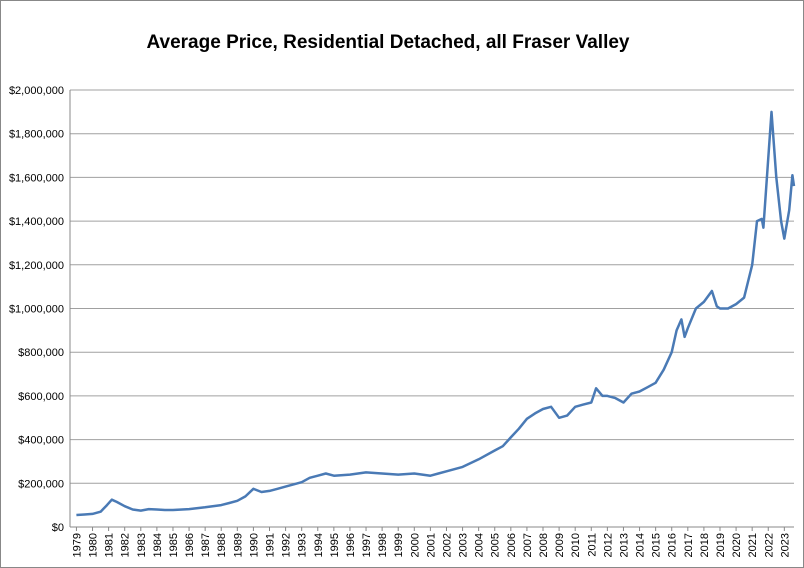 Image resolution: width=804 pixels, height=568 pixels. What do you see at coordinates (399, 545) in the screenshot?
I see `x-tick-label: 1999` at bounding box center [399, 545].